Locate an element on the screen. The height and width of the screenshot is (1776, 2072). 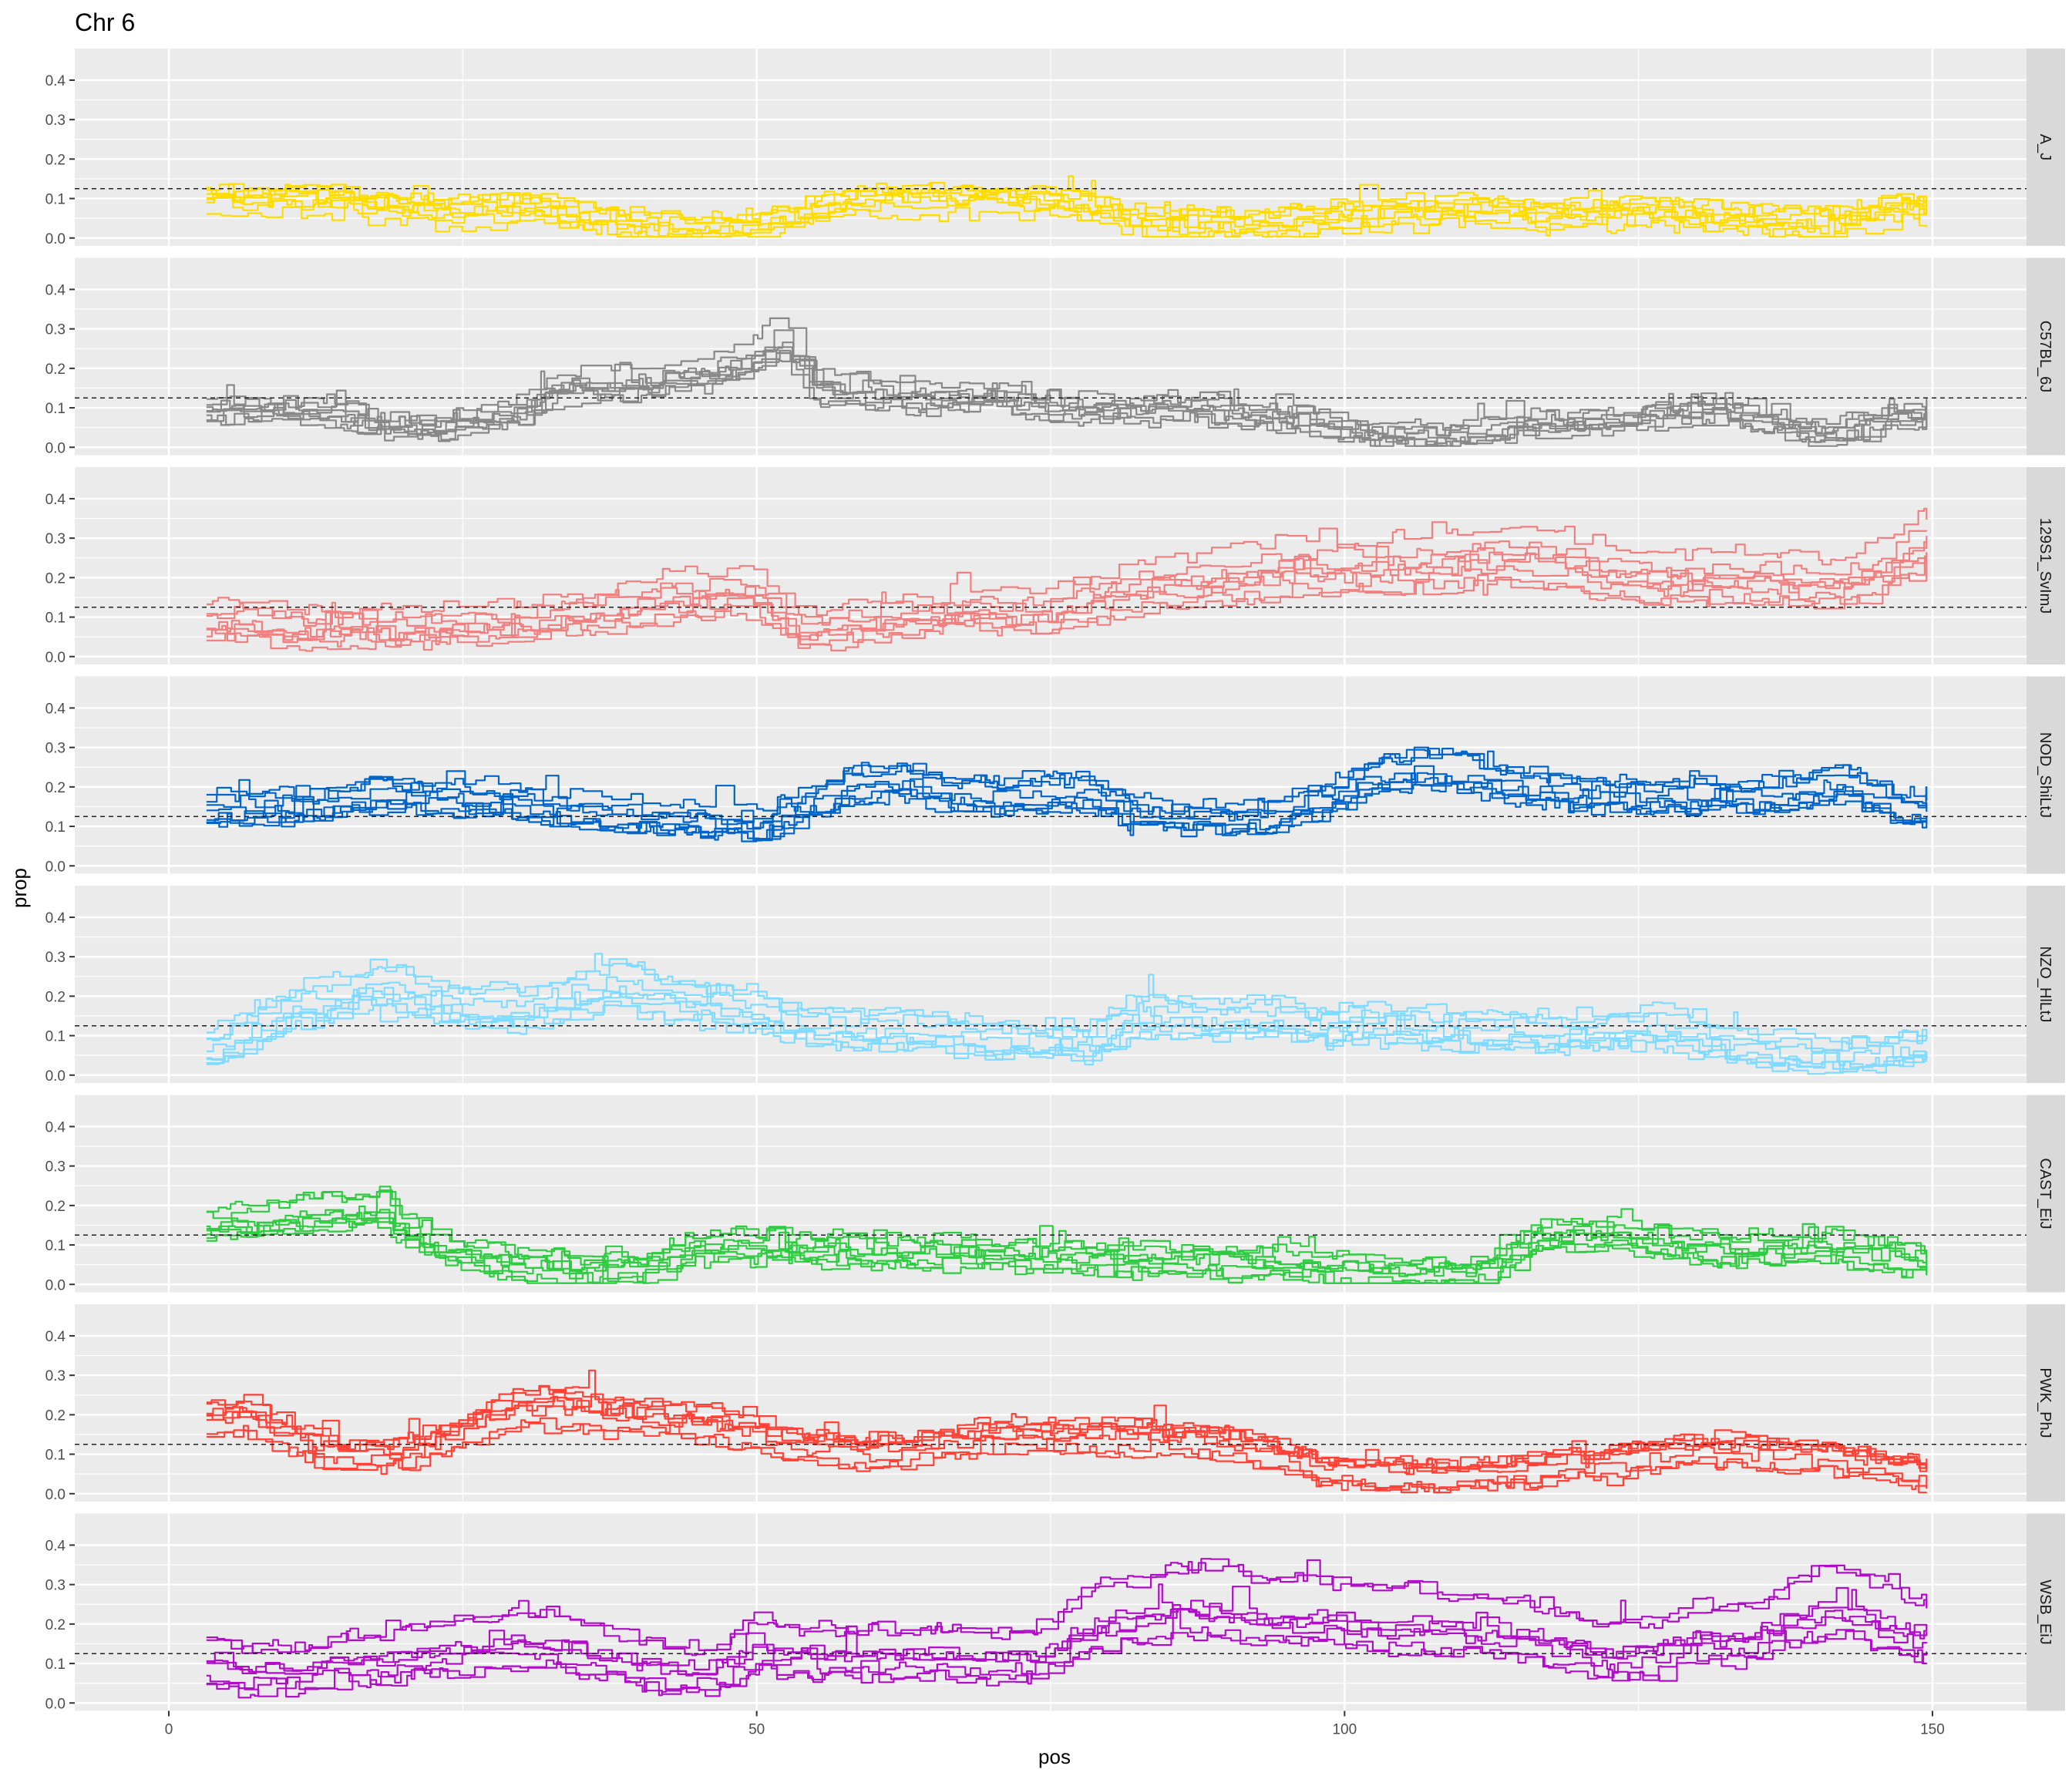
panel-nzo_hlltj: 0.0 0.1 0.2 0.3 0.4 NZO_HlLtJ is located at coordinates (1055, 985).